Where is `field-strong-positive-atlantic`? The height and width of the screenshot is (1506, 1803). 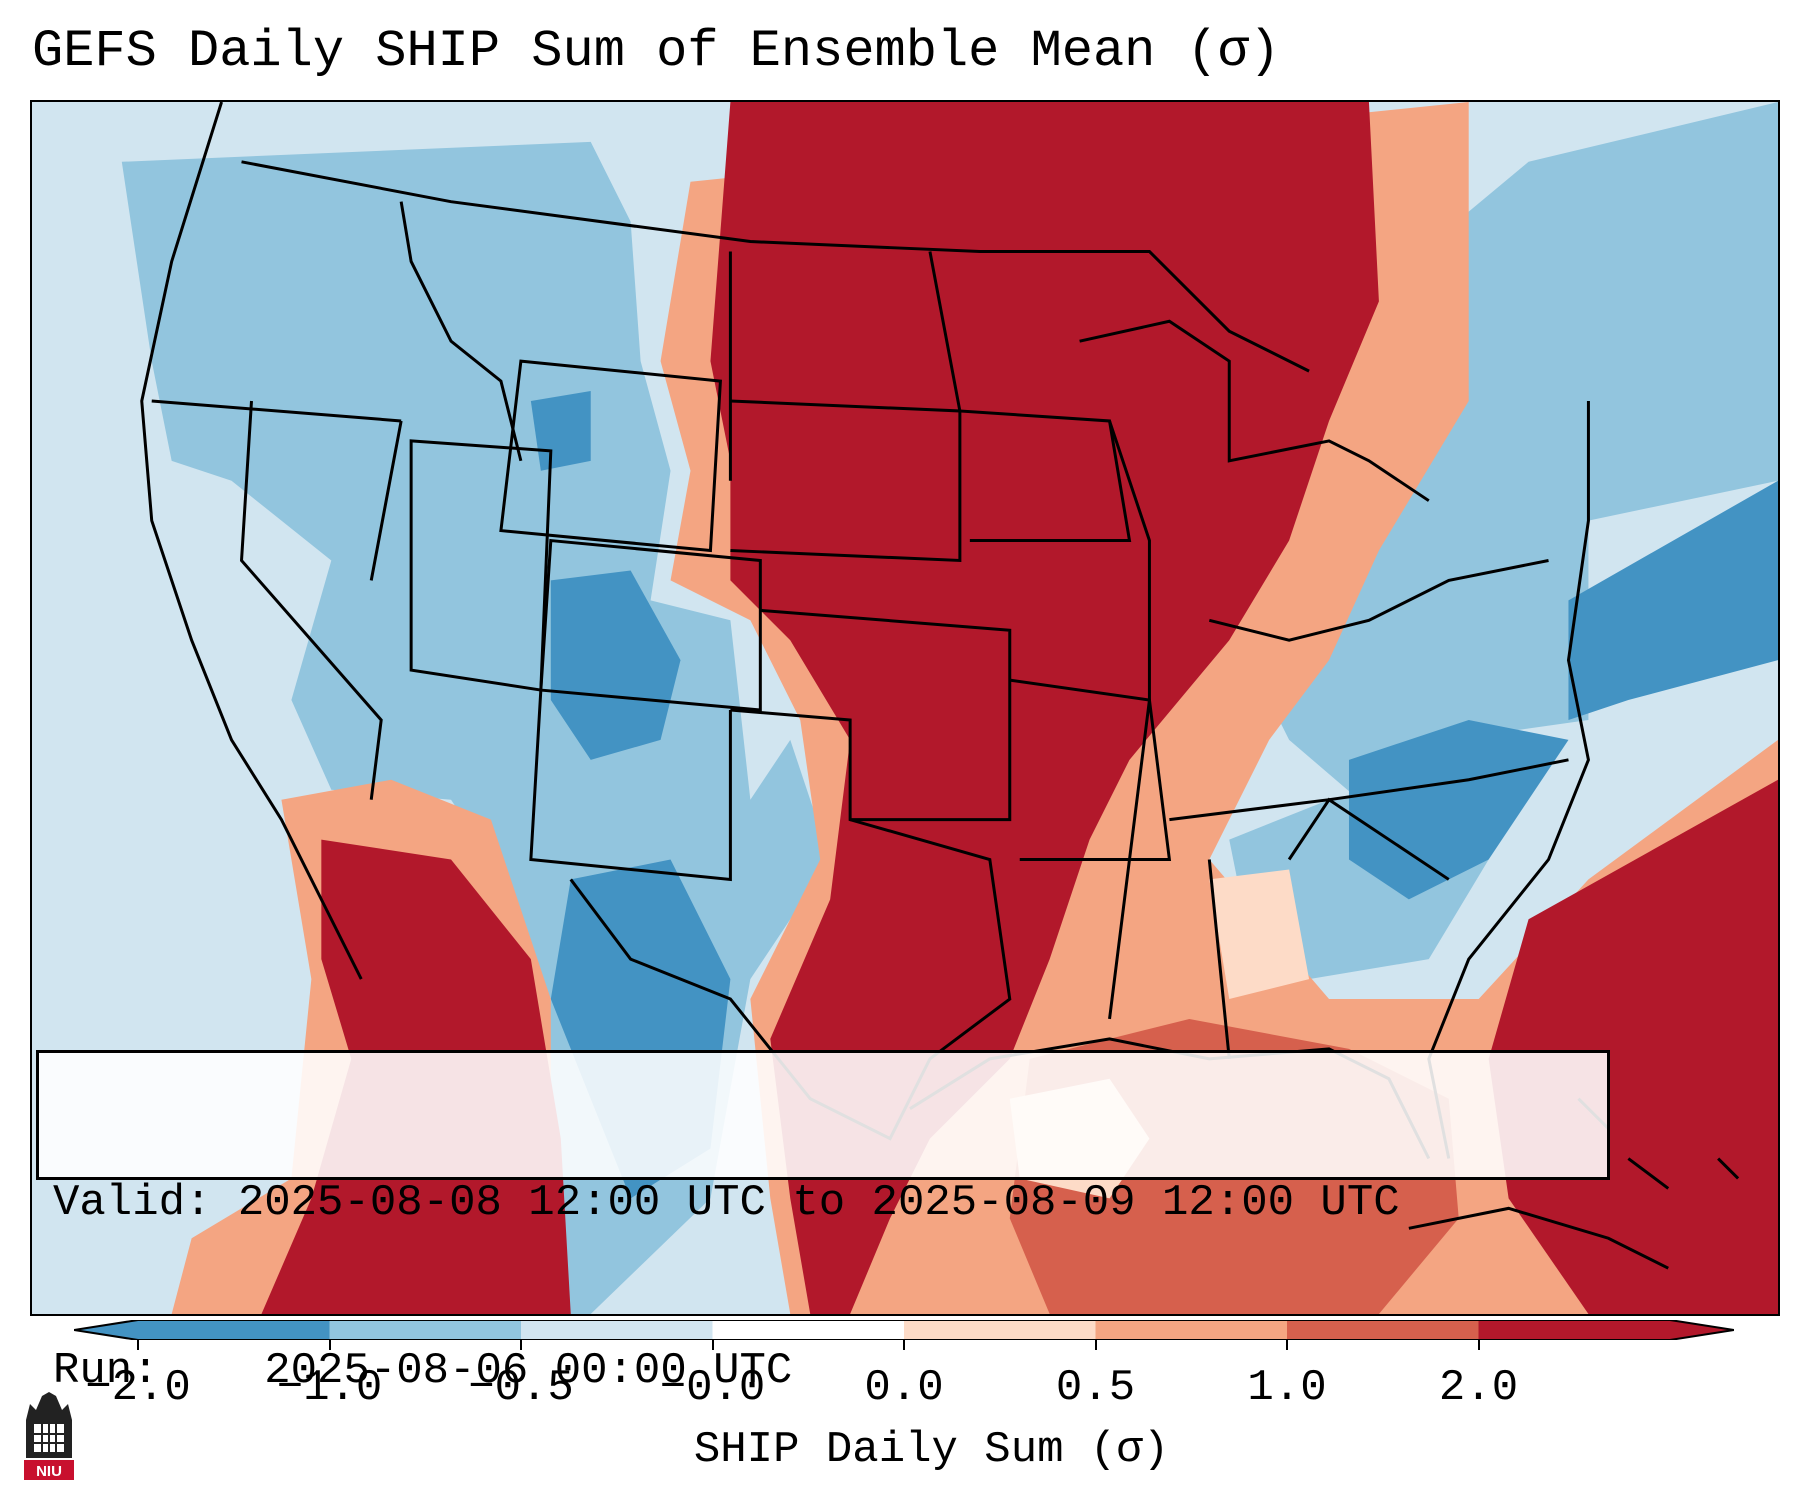
field-strong-positive-atlantic is located at coordinates (1633, 1046).